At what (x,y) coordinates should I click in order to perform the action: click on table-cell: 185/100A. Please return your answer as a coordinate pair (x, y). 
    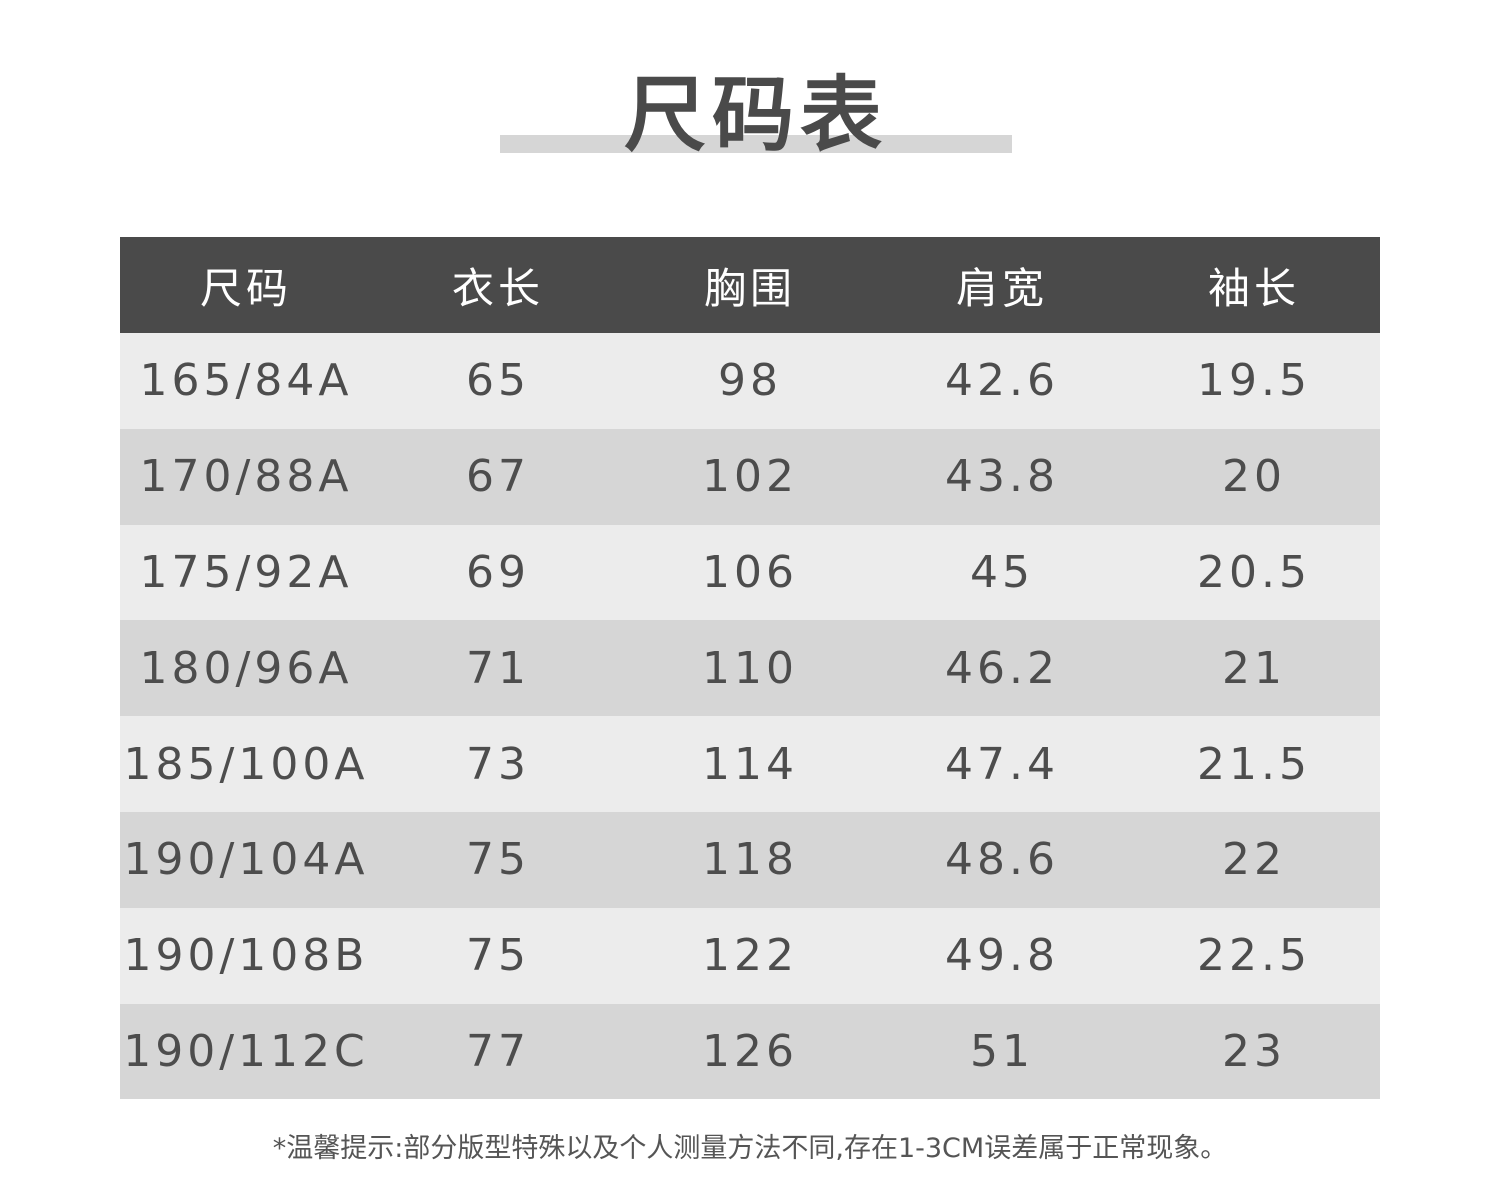
    Looking at the image, I should click on (246, 764).